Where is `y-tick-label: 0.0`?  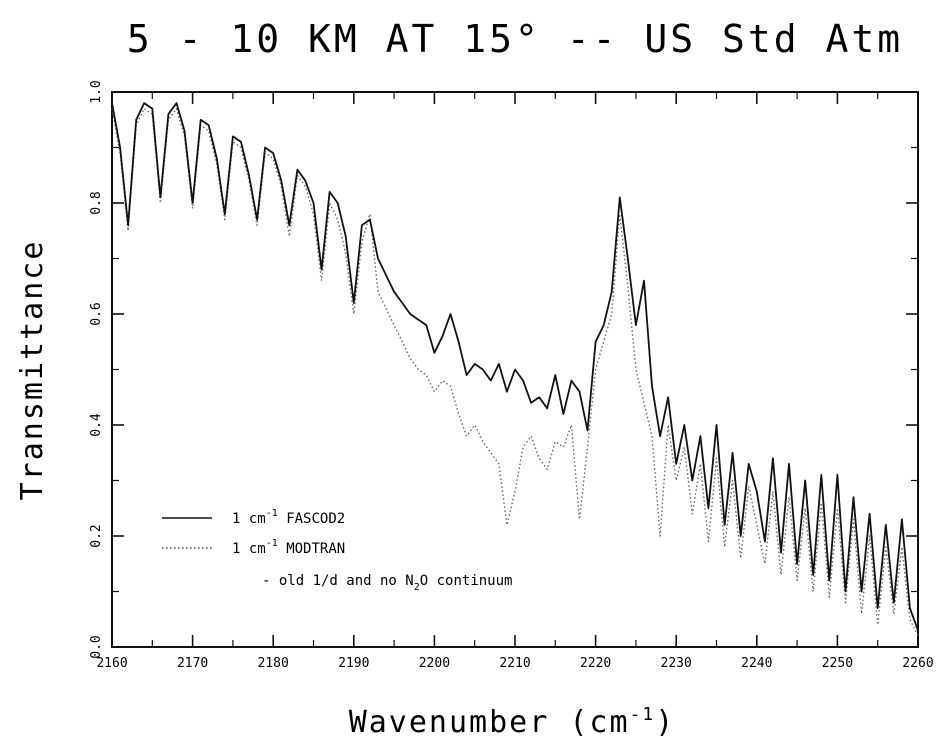
y-tick-label: 0.0 is located at coordinates (96, 646).